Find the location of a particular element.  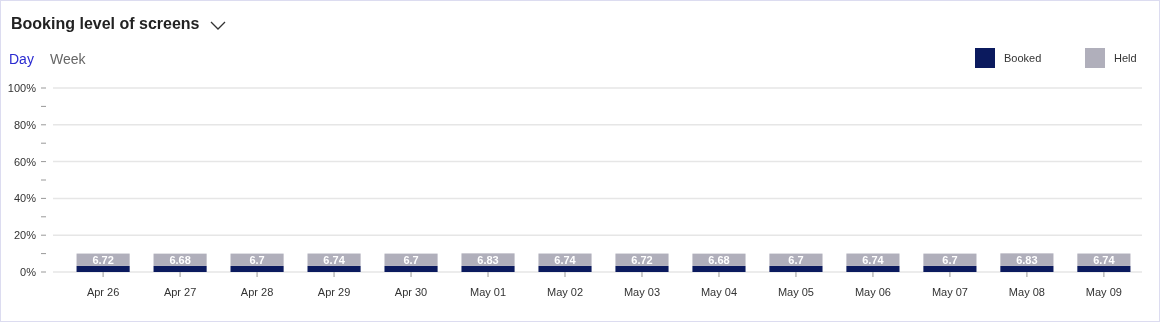

x-tick-label: May 06 is located at coordinates (872, 292).